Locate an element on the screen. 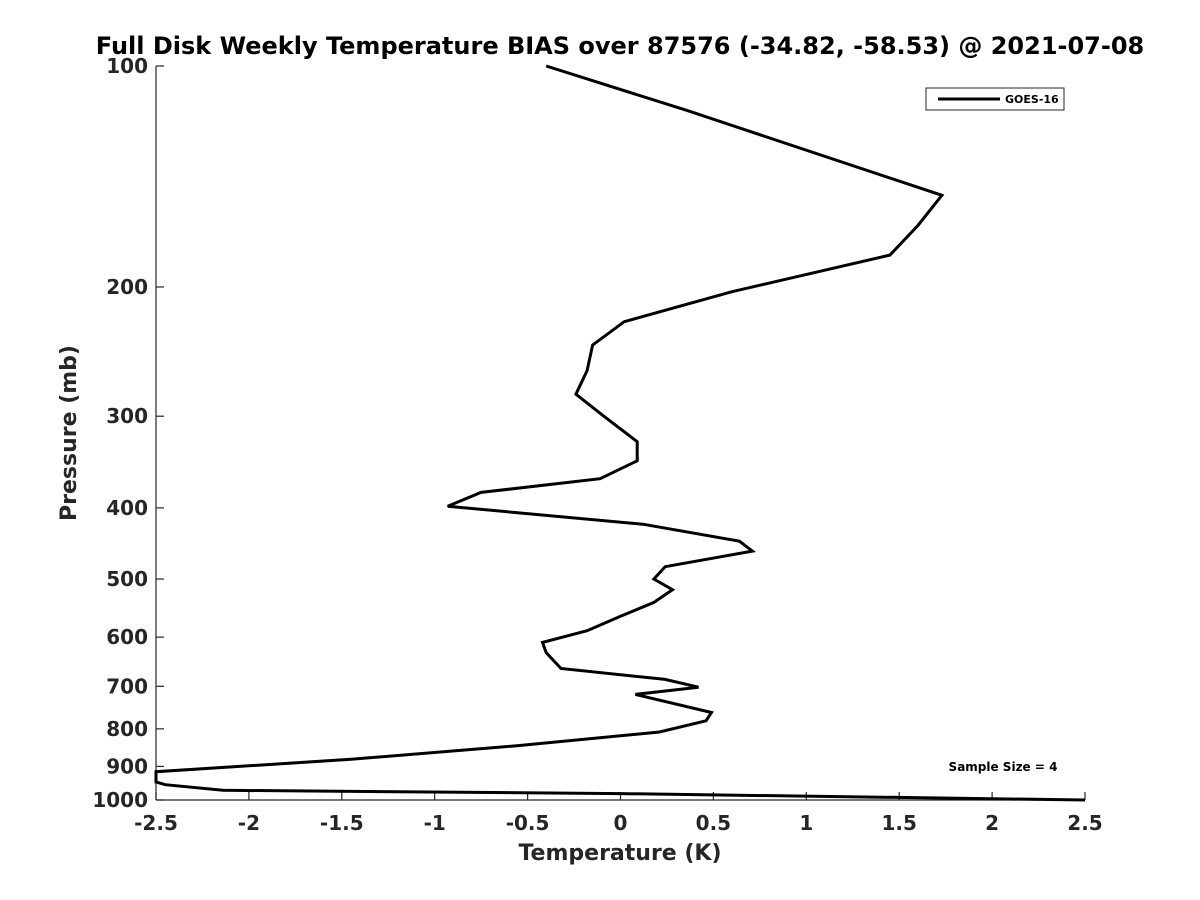 The width and height of the screenshot is (1200, 900). x-tick-label: 0 is located at coordinates (621, 823).